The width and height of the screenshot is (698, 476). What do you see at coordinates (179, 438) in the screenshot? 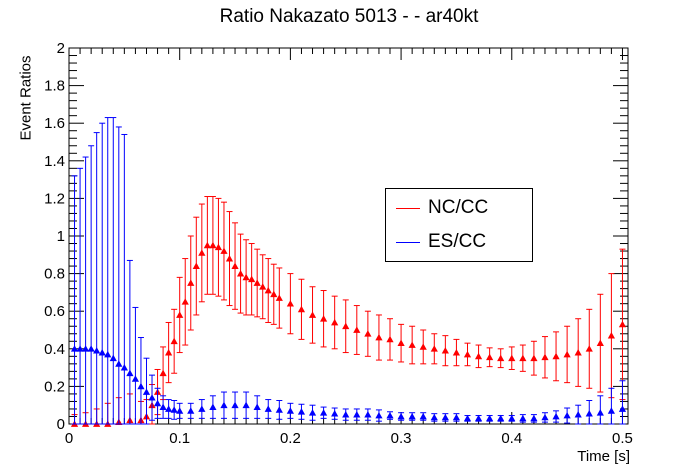
I see `x-tick-label: 0.1` at bounding box center [179, 438].